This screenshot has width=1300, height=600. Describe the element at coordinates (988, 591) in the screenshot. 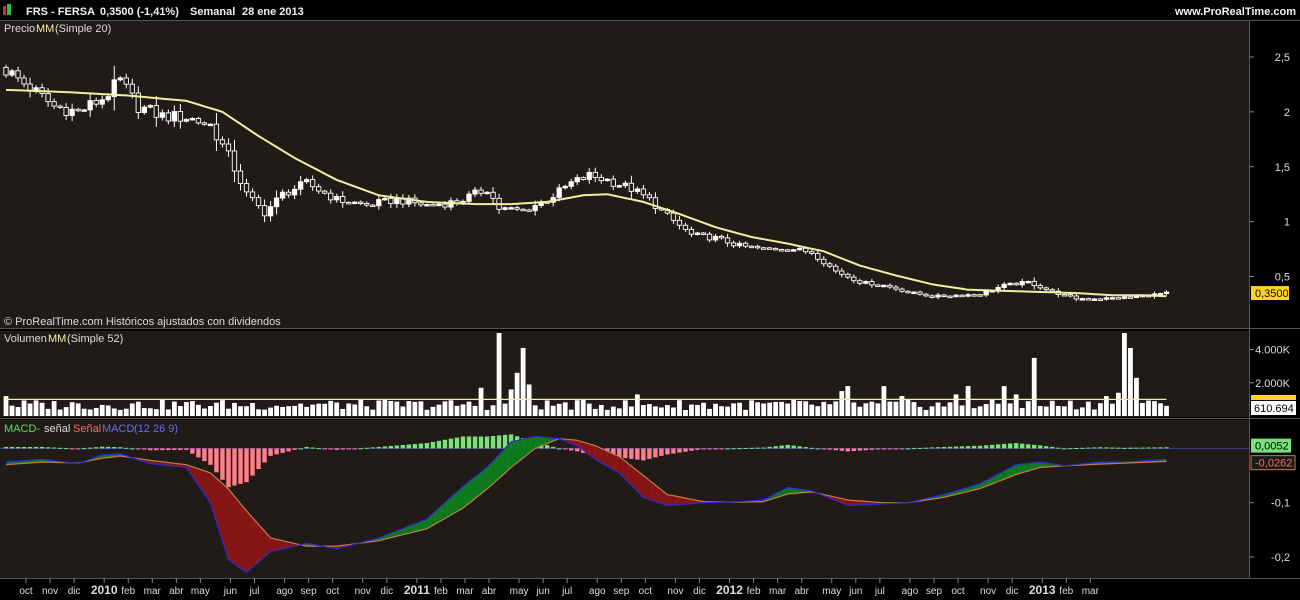

I see `x-tick-label: nov` at that location.